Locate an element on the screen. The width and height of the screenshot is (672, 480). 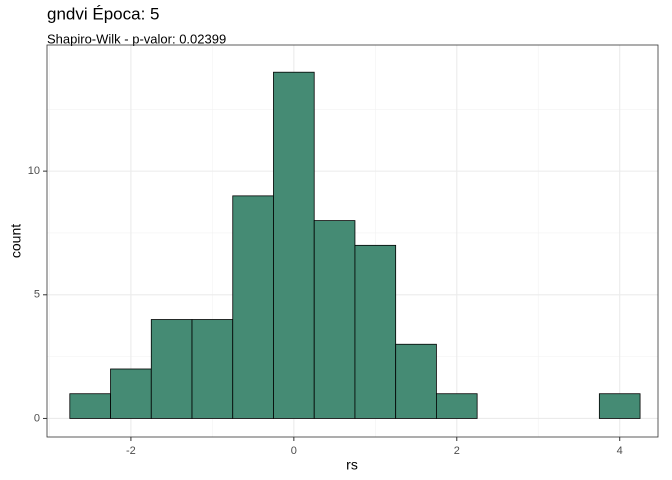
x-tick-label: 4 is located at coordinates (620, 451).